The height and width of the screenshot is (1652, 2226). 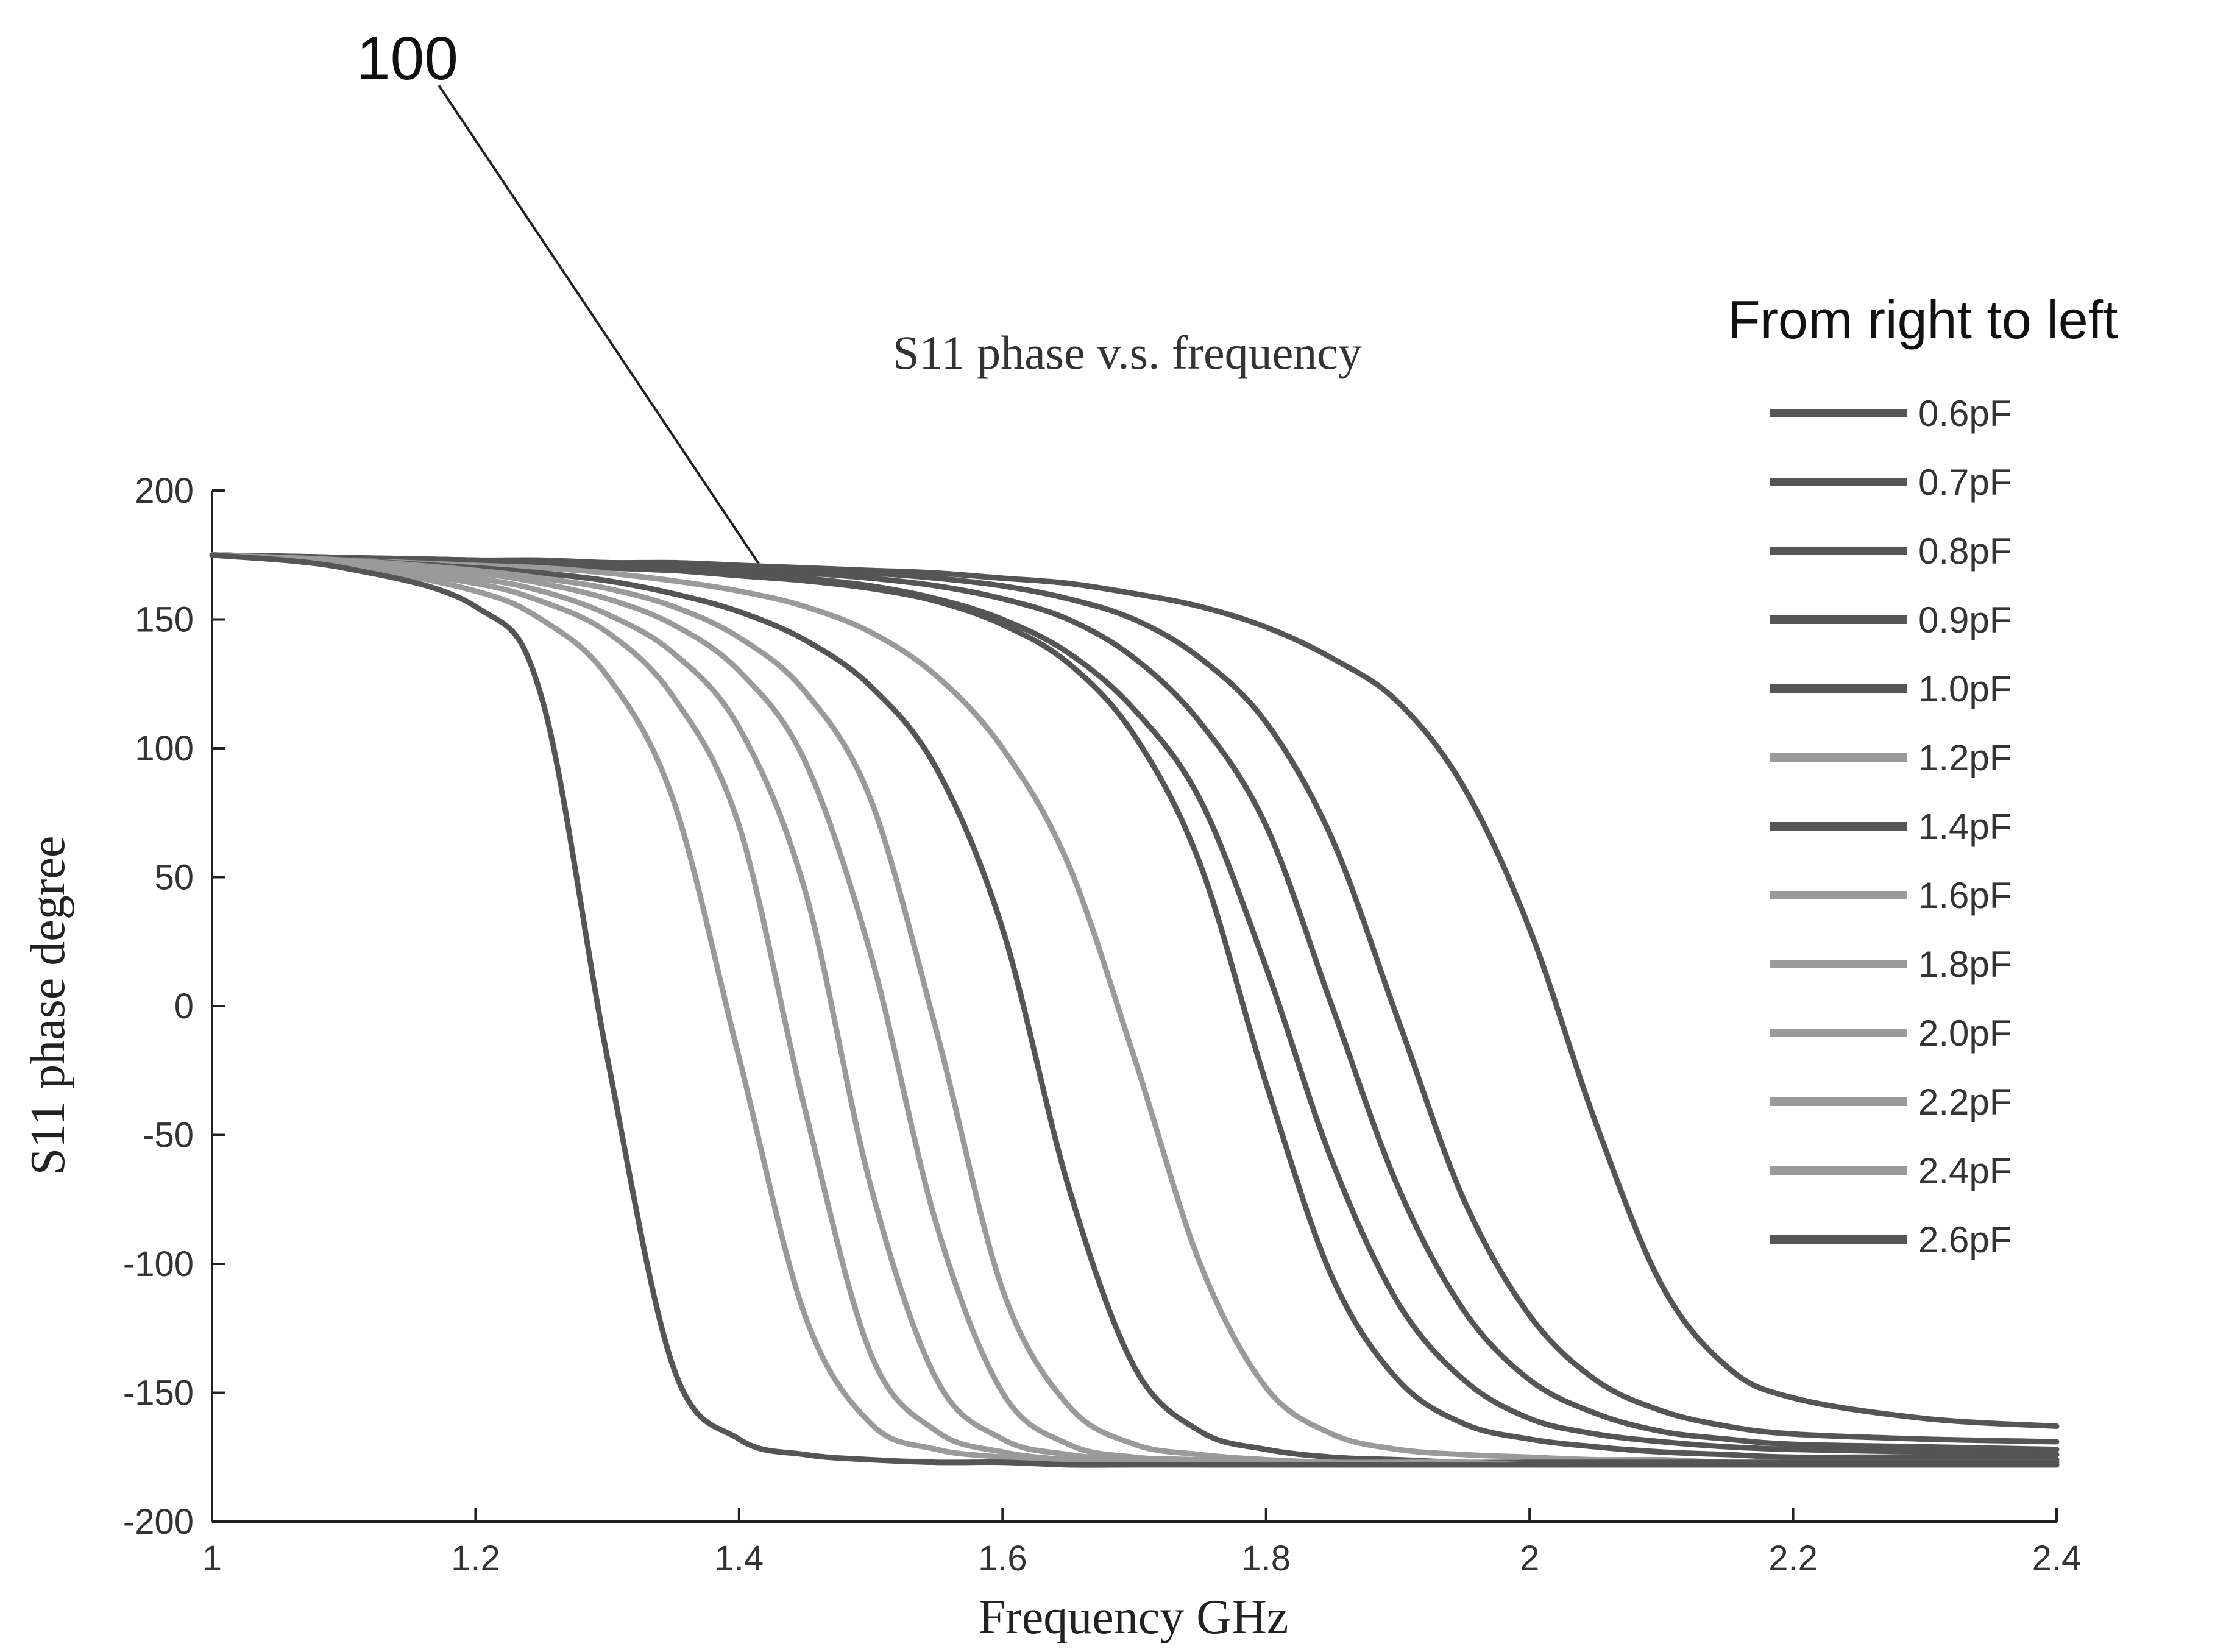 What do you see at coordinates (1965, 1239) in the screenshot?
I see `legend-label-2-6pf: 2.6pF` at bounding box center [1965, 1239].